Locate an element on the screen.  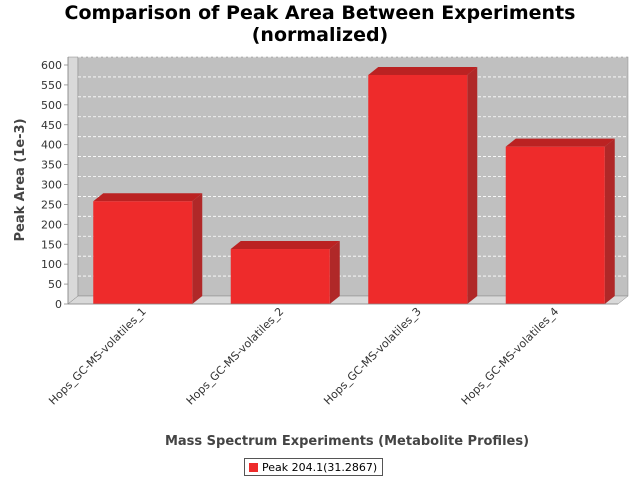
y-axis-title: Peak Area (1e-3) is located at coordinates (20, 179).